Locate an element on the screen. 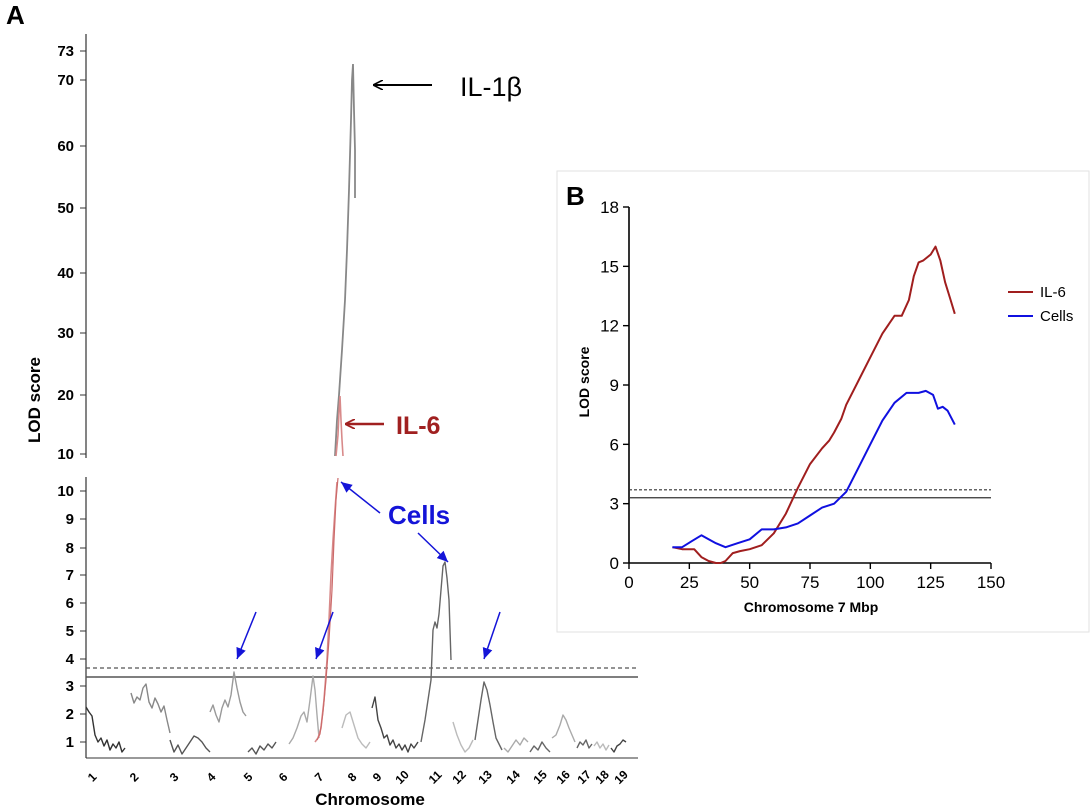  chr-tick-label: 5 is located at coordinates (248, 777).